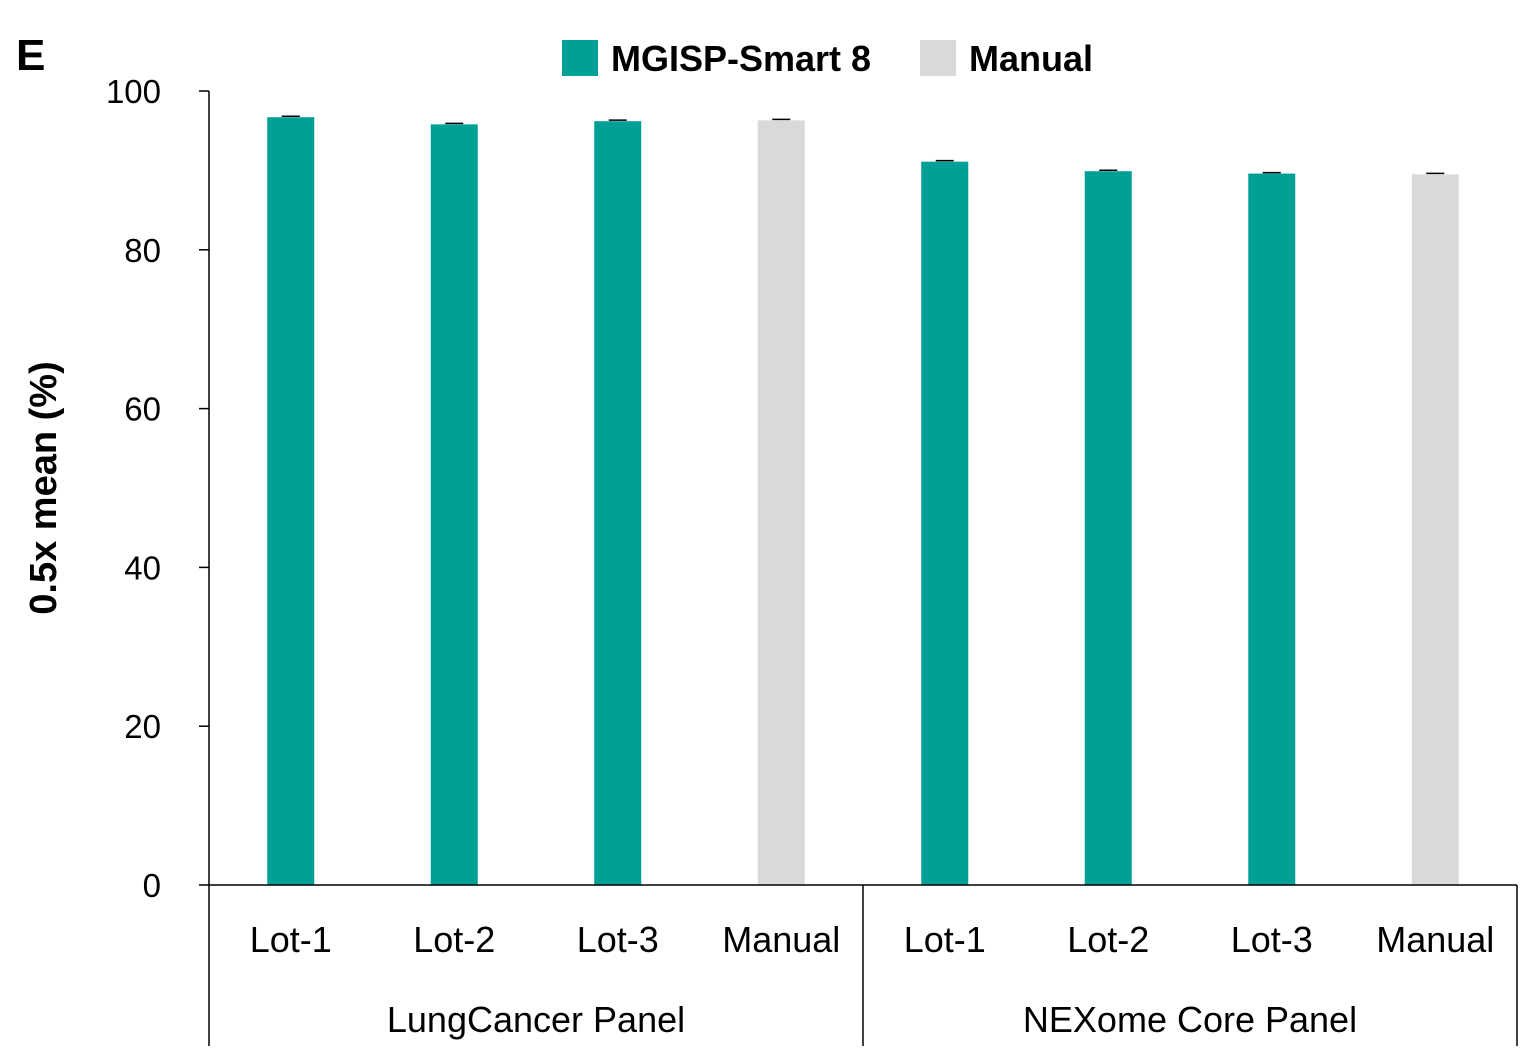 This screenshot has width=1536, height=1064. What do you see at coordinates (142, 409) in the screenshot?
I see `y-tick-label: 60` at bounding box center [142, 409].